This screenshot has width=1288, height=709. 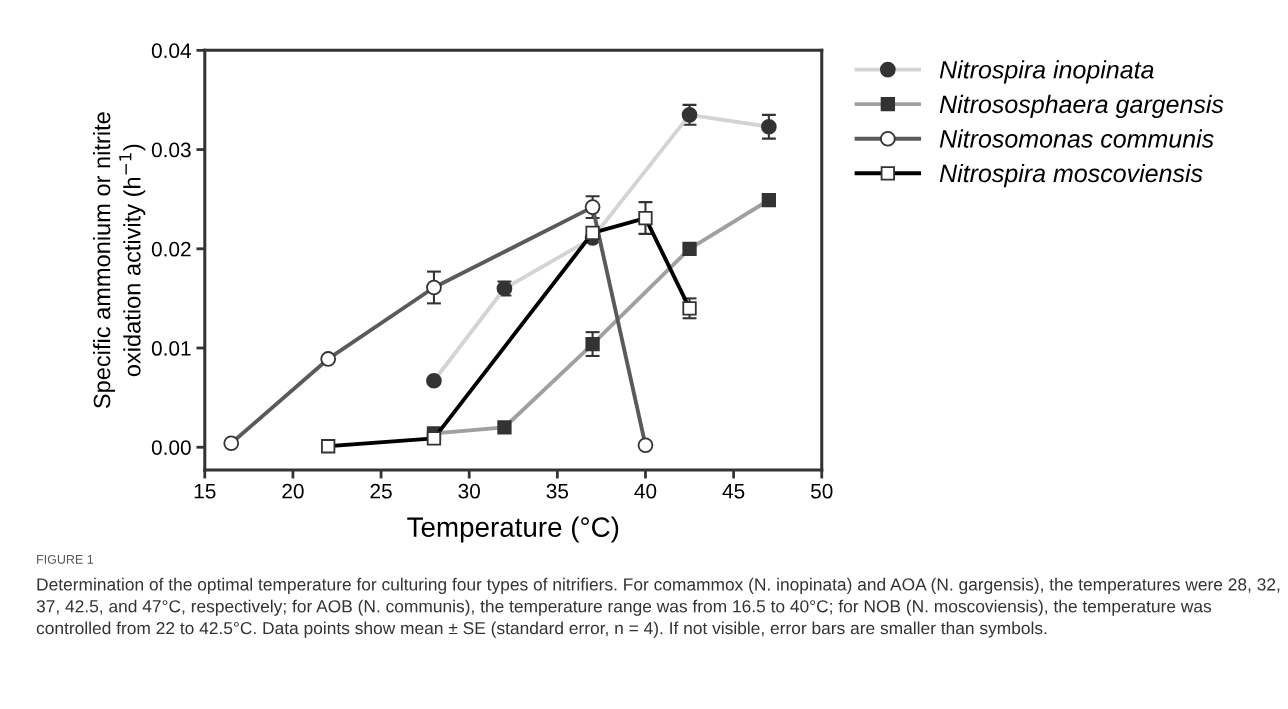 What do you see at coordinates (171, 51) in the screenshot?
I see `y-tick-label: 0.04` at bounding box center [171, 51].